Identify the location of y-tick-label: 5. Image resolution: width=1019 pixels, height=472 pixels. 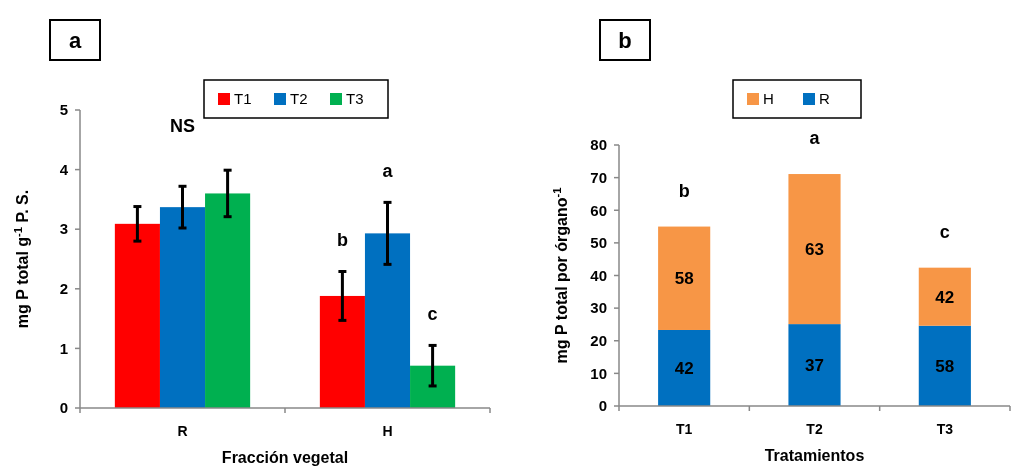
(63, 110).